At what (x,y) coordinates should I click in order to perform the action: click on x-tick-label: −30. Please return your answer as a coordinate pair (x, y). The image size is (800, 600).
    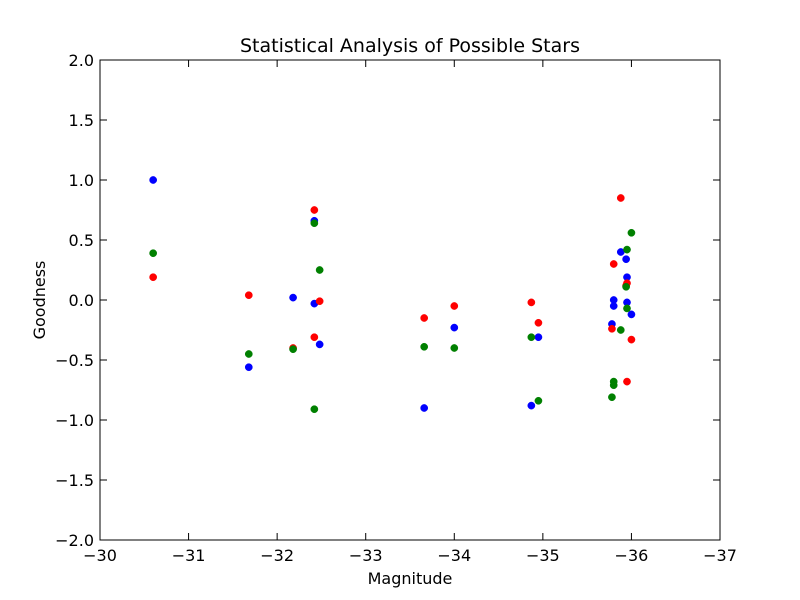
    Looking at the image, I should click on (100, 555).